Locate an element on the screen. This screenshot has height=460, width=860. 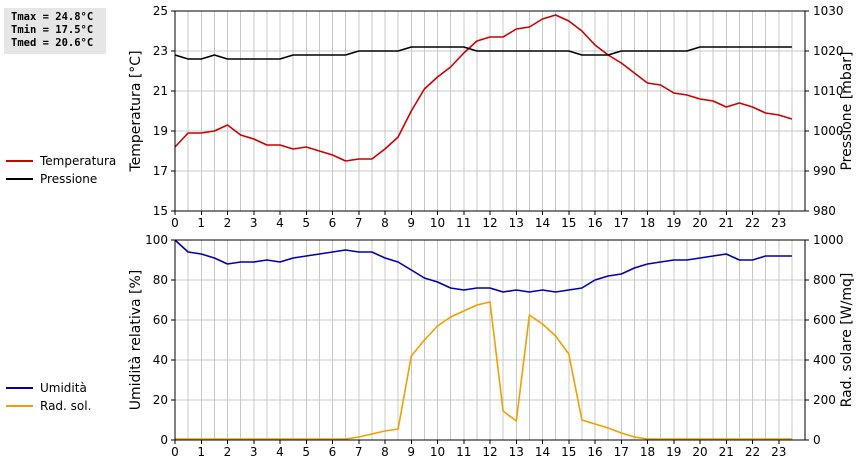
y-right-tick-label: 990 is located at coordinates (824, 171).